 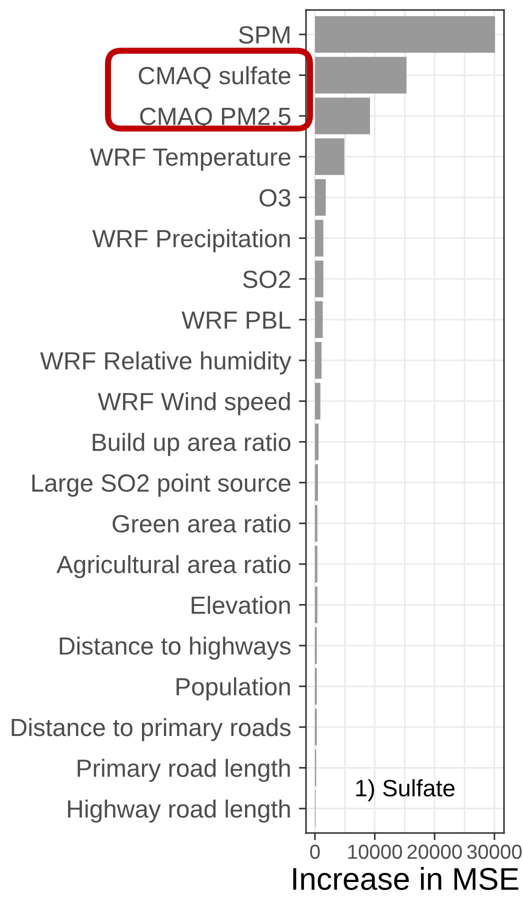 What do you see at coordinates (315, 851) in the screenshot?
I see `x-tick-label: 0` at bounding box center [315, 851].